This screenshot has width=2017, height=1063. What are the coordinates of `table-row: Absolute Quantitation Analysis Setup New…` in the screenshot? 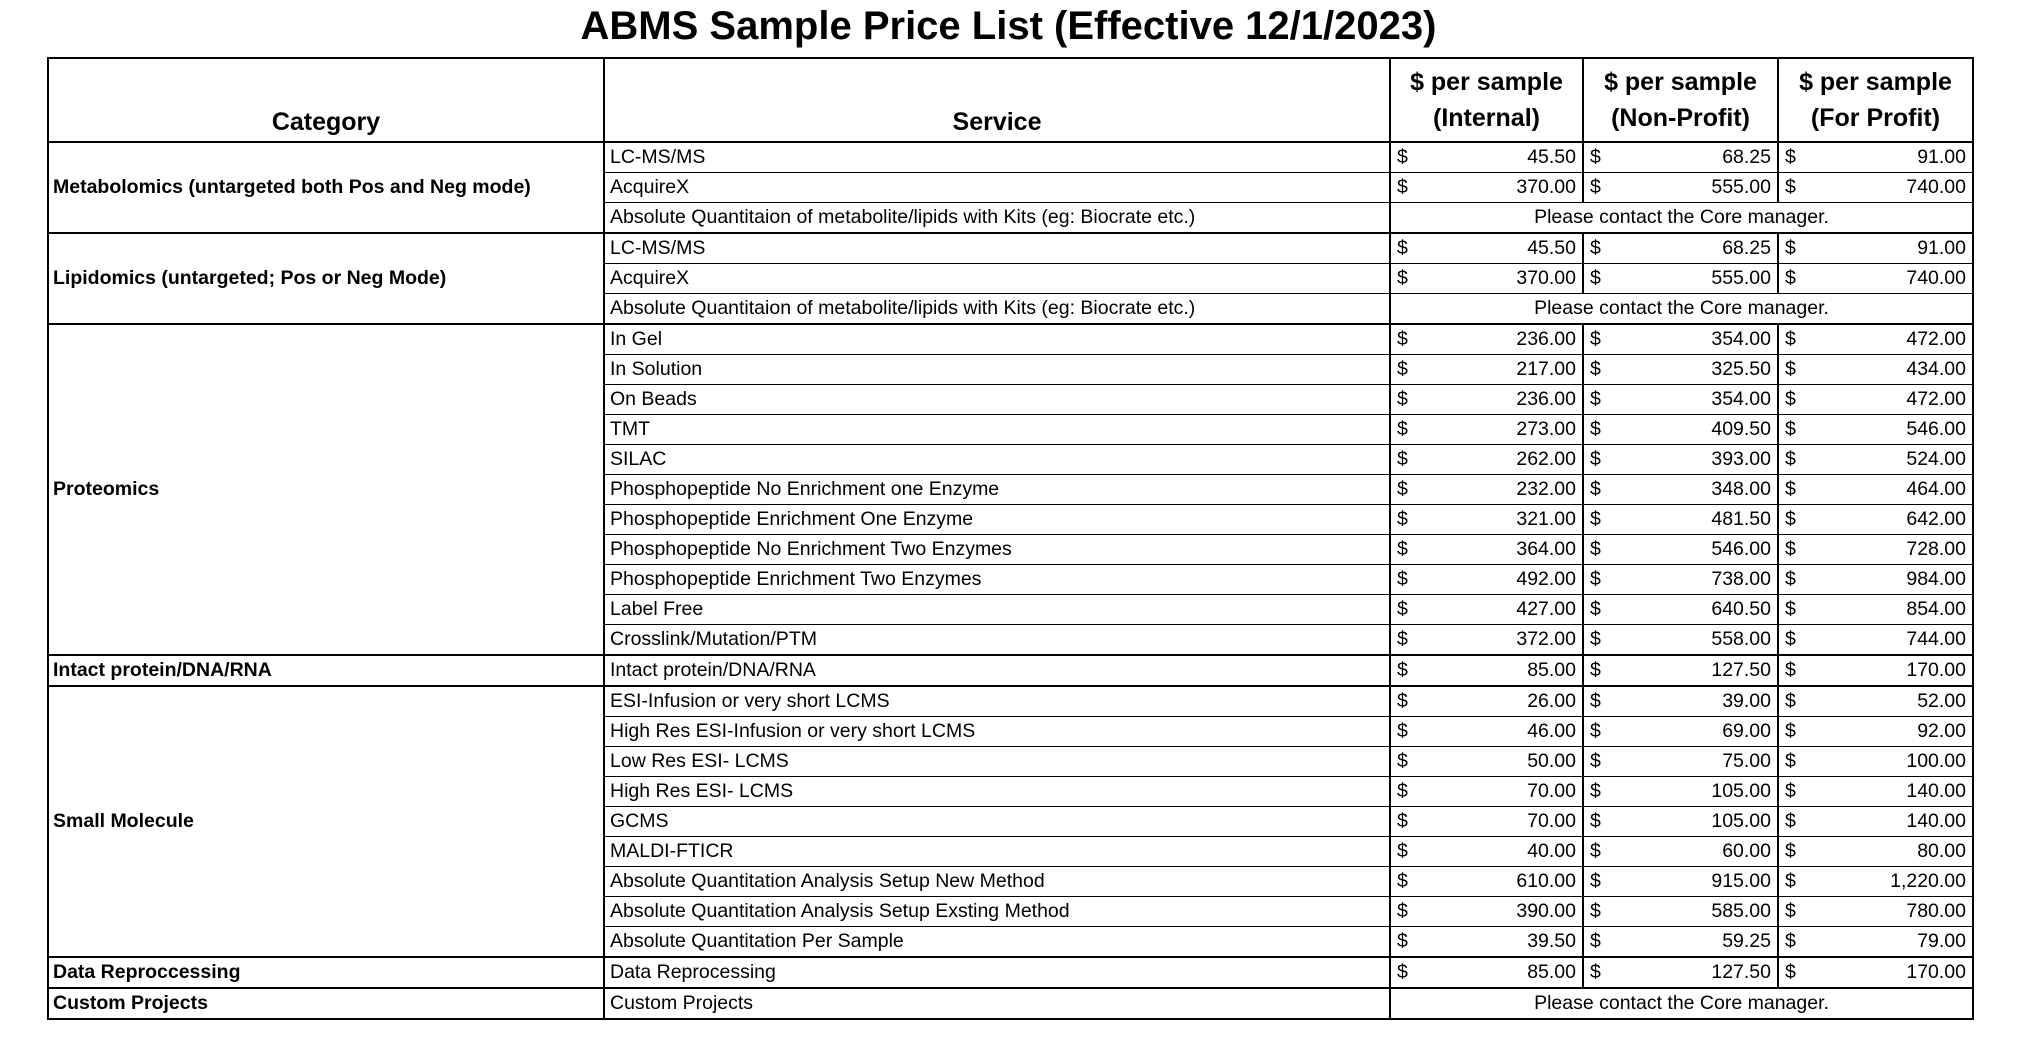 It's located at (1011, 881).